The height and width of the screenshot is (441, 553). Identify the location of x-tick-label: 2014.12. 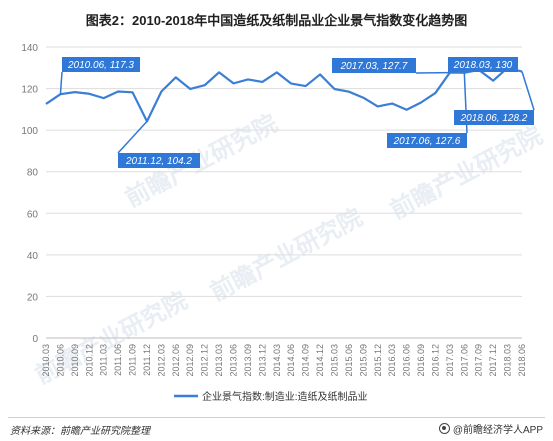
(320, 360).